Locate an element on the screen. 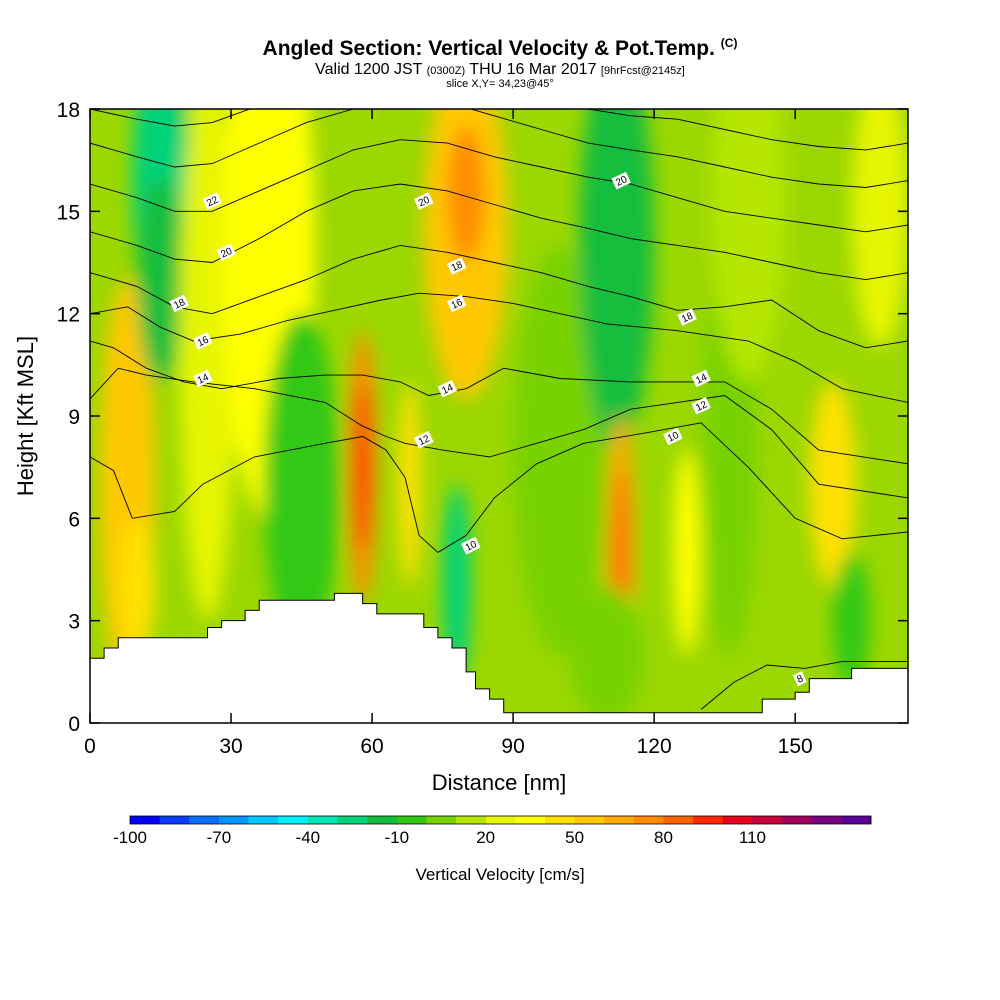 This screenshot has width=1000, height=1000. x-tick-label: 90 is located at coordinates (512, 746).